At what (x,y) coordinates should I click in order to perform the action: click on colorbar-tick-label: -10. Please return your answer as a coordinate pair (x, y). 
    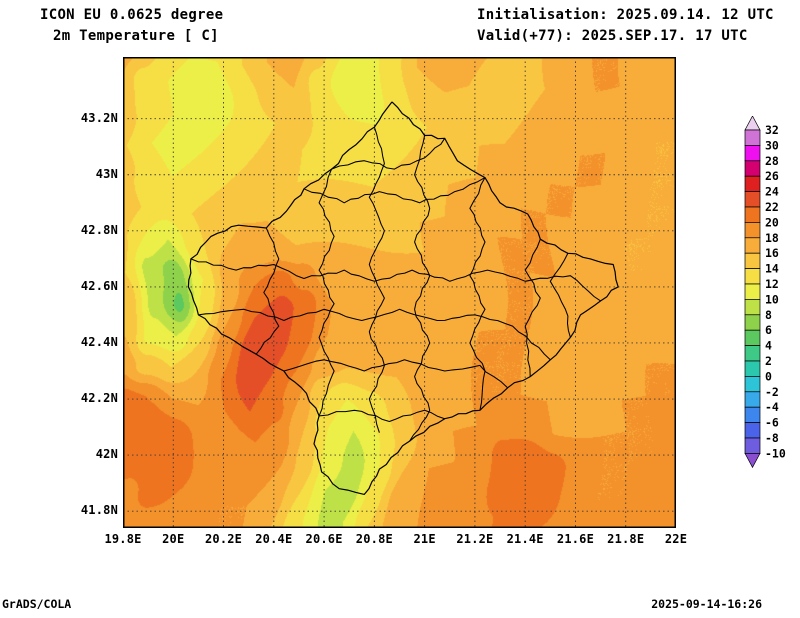
    Looking at the image, I should click on (775, 453).